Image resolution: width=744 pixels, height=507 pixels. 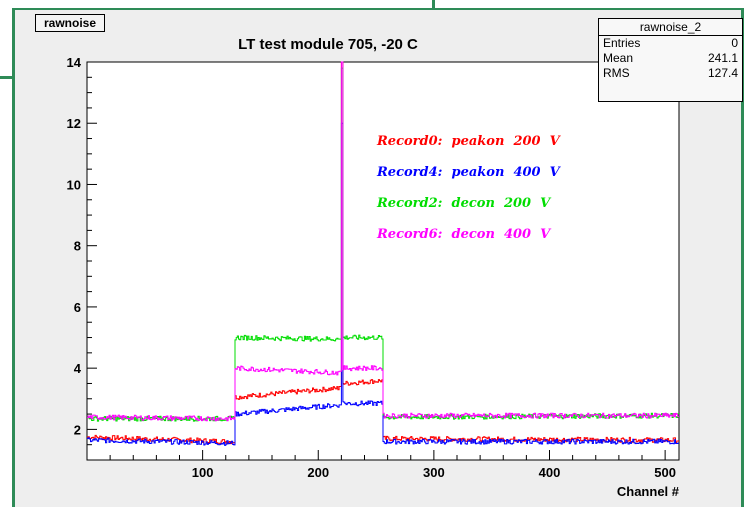 What do you see at coordinates (665, 472) in the screenshot?
I see `x-tick-label: 500` at bounding box center [665, 472].